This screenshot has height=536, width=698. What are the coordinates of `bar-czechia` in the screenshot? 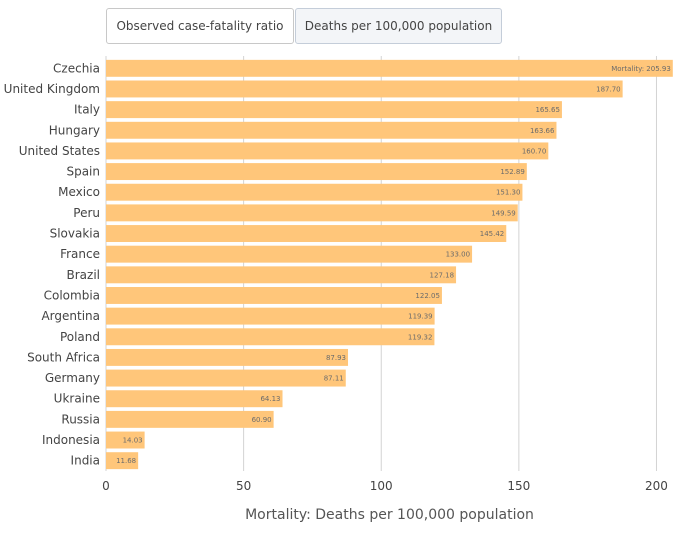 It's located at (389, 68).